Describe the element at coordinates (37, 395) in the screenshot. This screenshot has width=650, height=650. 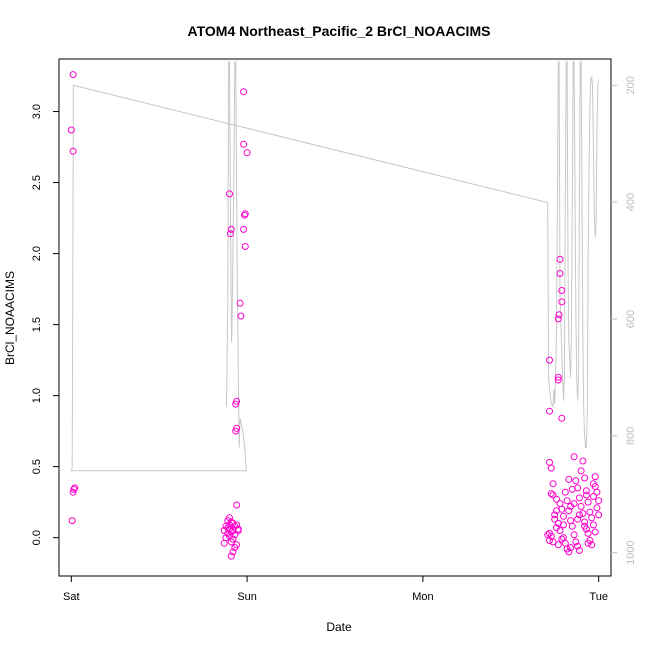
I see `y-tick-label: 1.0` at that location.